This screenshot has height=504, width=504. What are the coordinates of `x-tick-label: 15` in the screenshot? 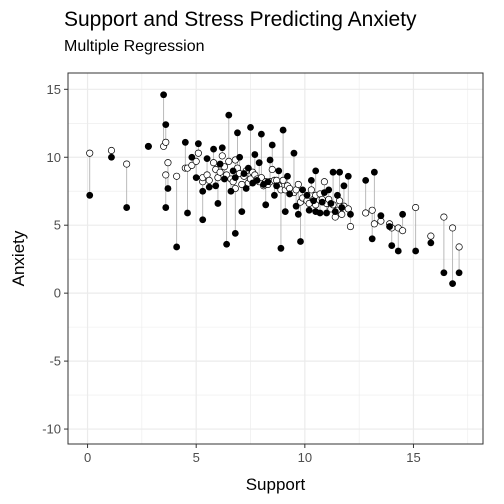 It's located at (413, 457).